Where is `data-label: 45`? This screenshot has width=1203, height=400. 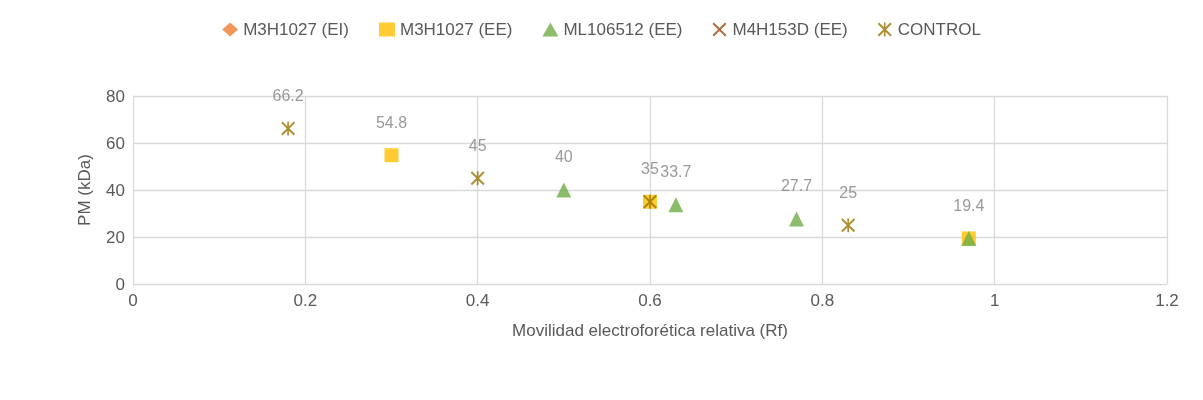
data-label: 45 is located at coordinates (477, 145).